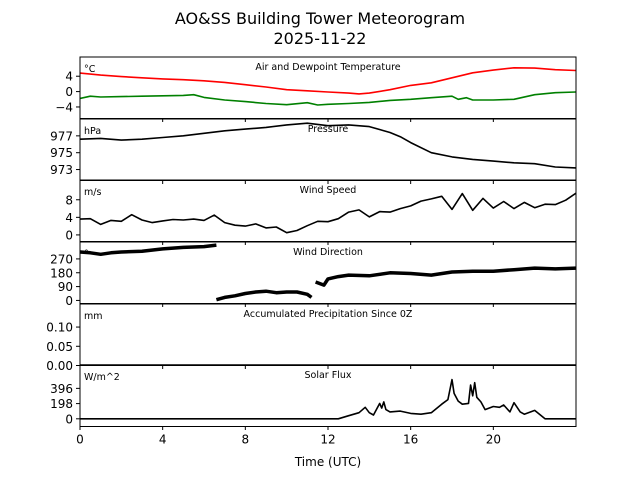 The height and width of the screenshot is (480, 640). Describe the element at coordinates (288, 440) in the screenshot. I see `x-axis: 0 4 8 12 16 20` at that location.